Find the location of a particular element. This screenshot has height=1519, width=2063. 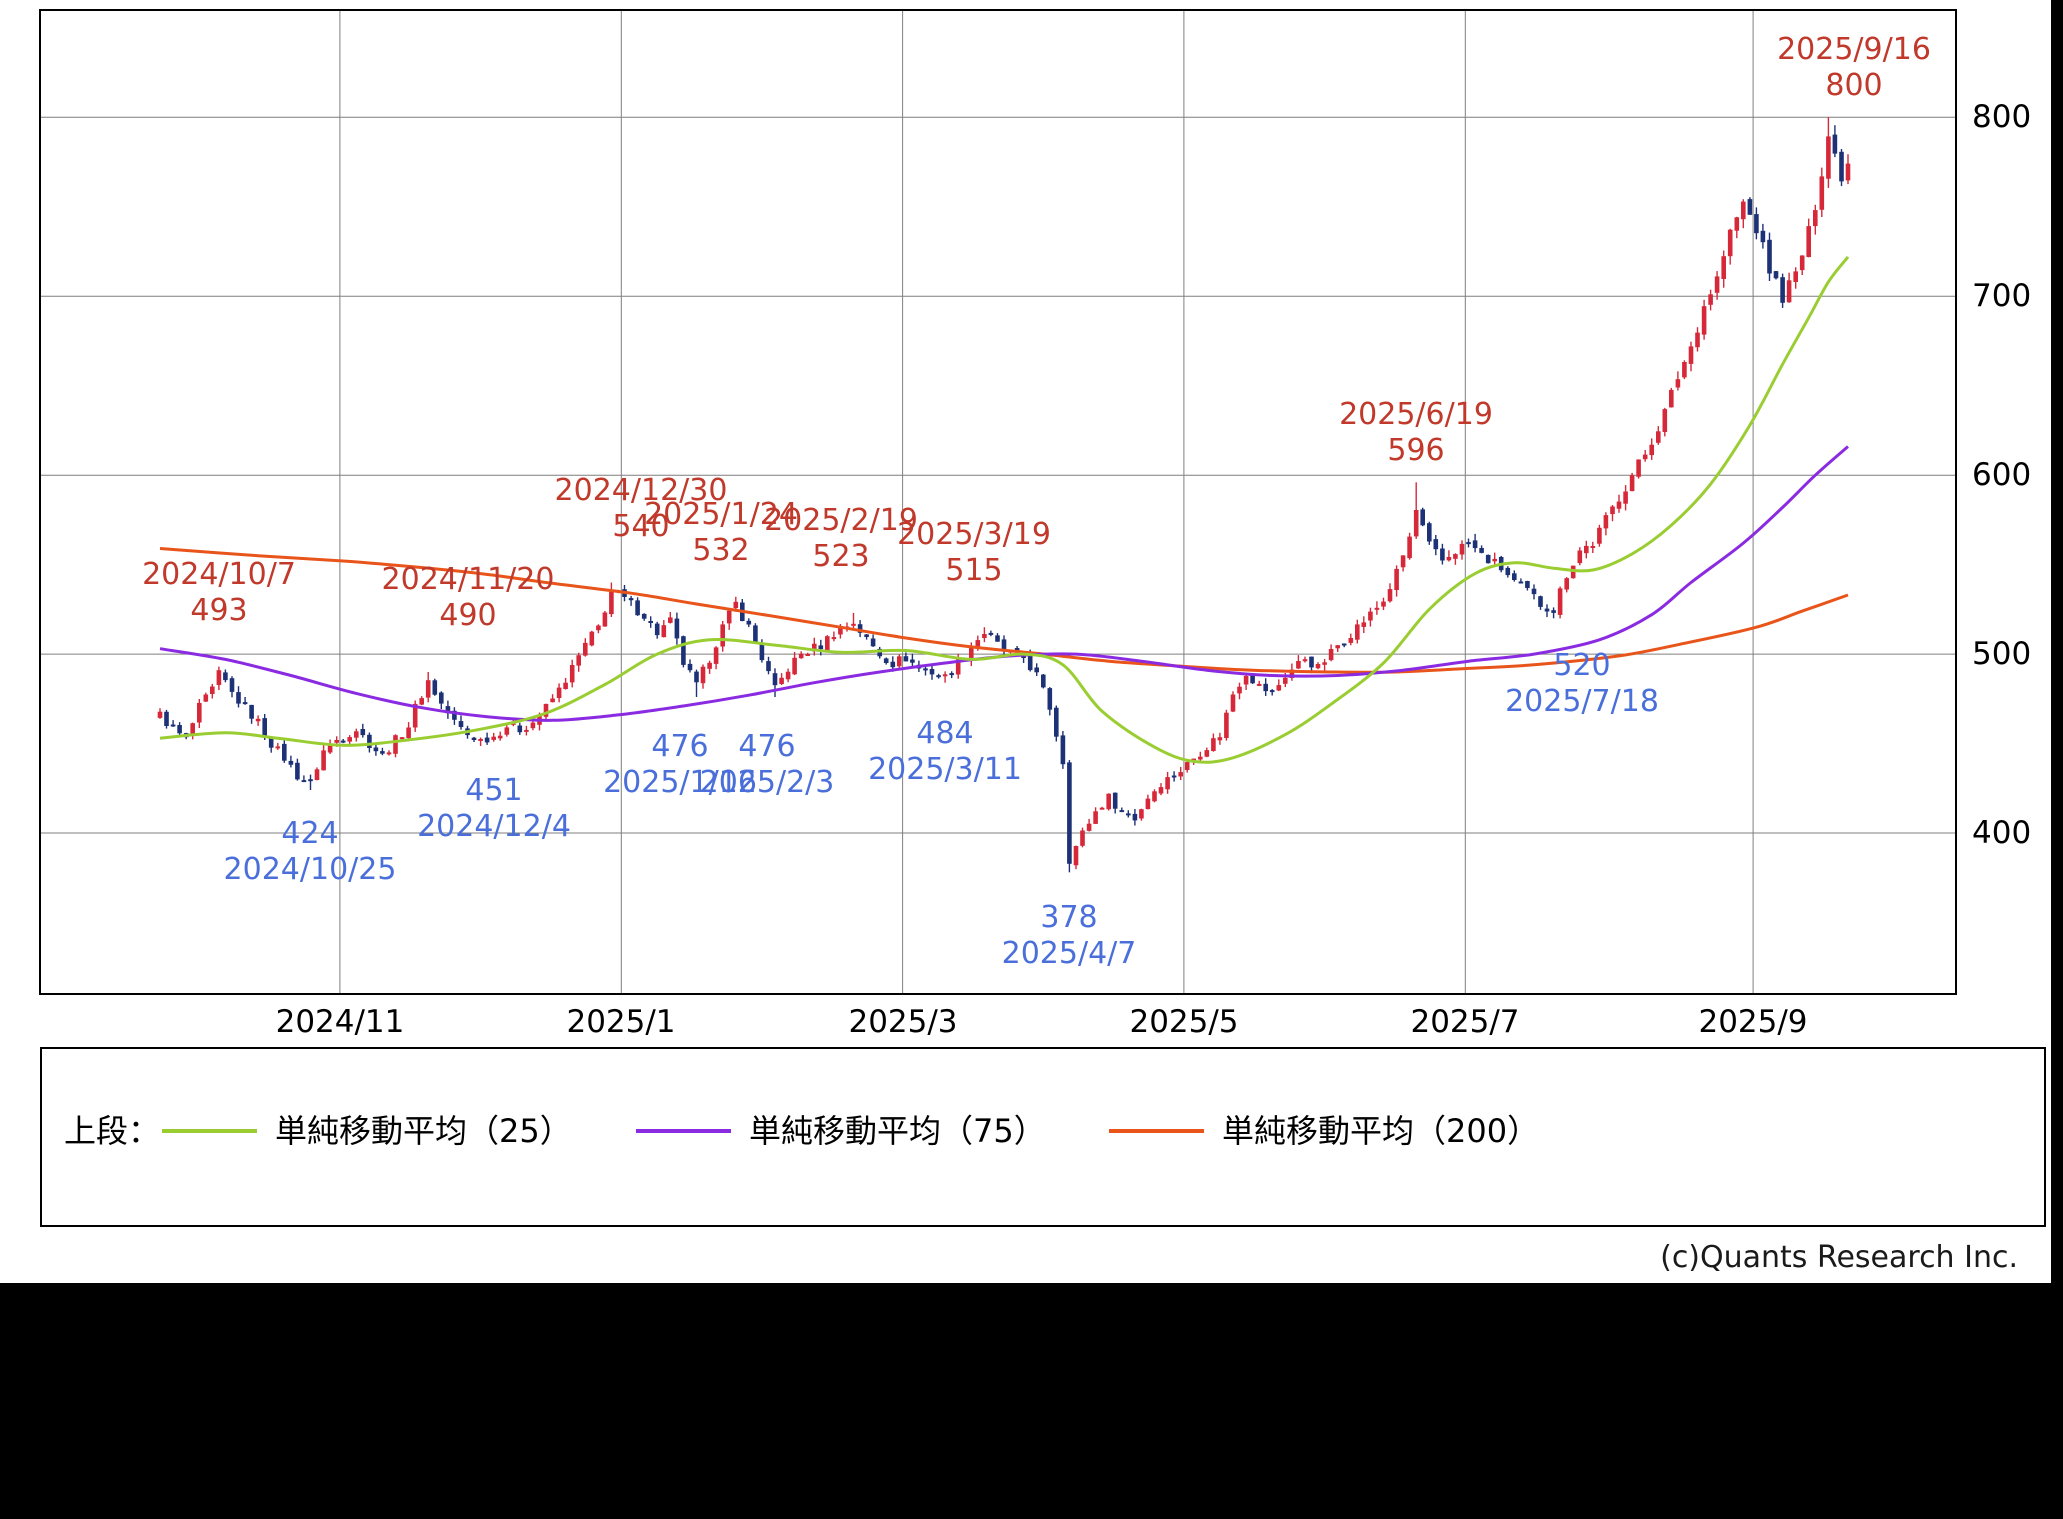

sma25-label: 単純移動平均（25） is located at coordinates (423, 1131).